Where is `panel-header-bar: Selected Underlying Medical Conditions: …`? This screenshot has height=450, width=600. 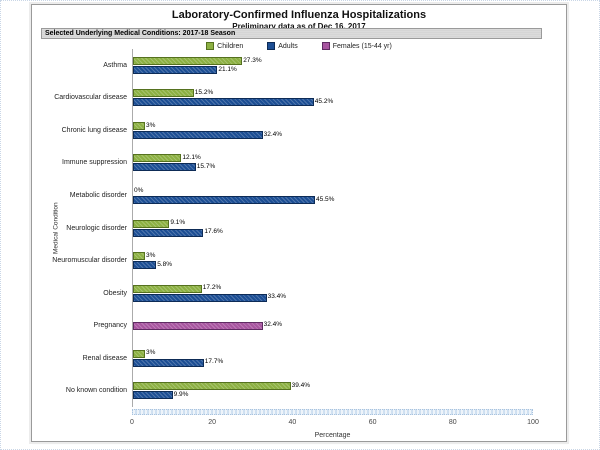
panel-header-bar: Selected Underlying Medical Conditions: … is located at coordinates (291, 33).